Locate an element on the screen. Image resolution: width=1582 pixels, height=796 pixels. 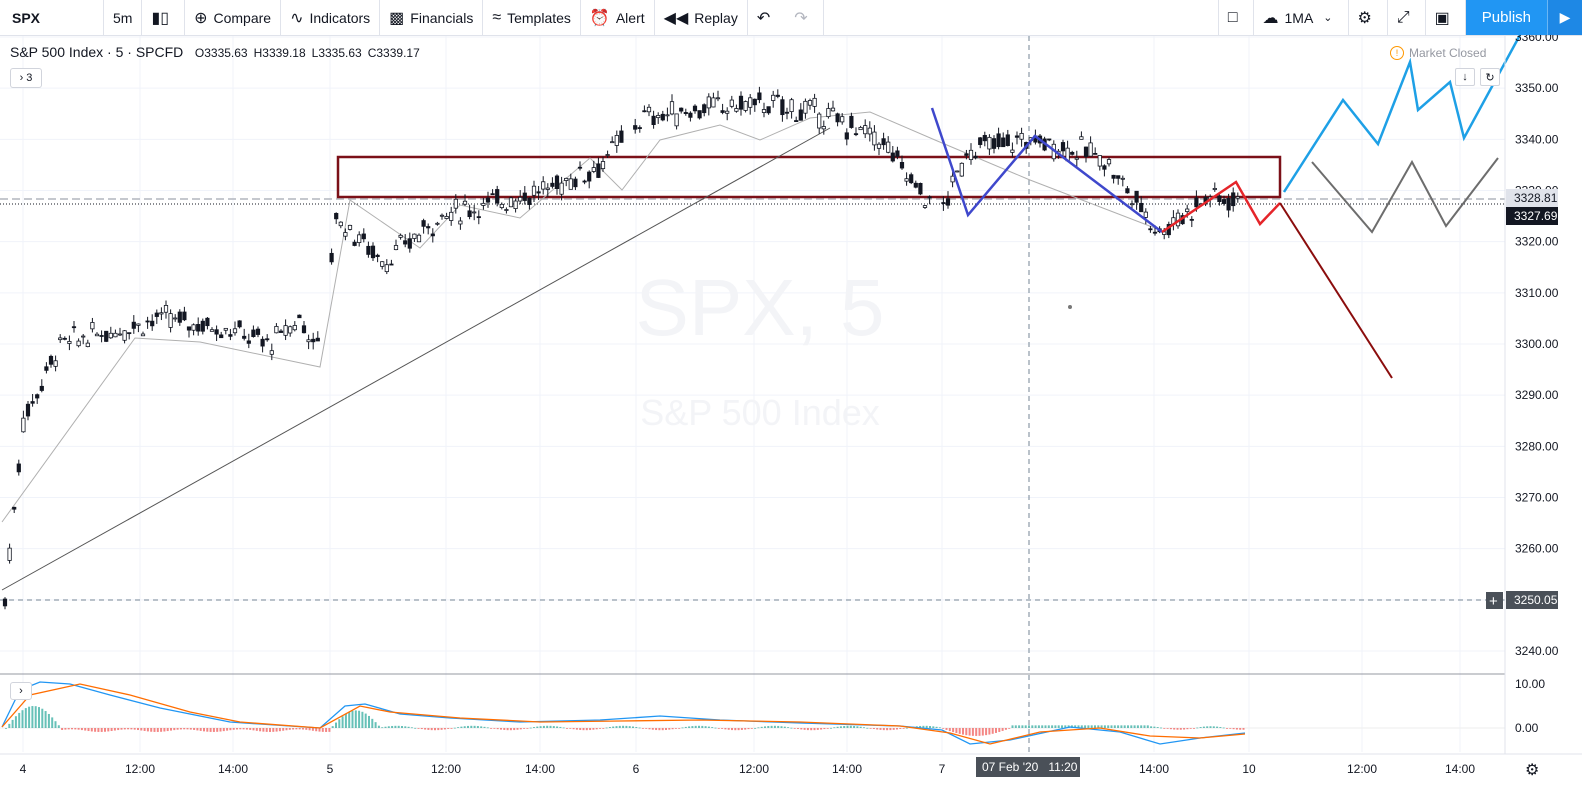
financials-label: Financials is located at coordinates (442, 17).